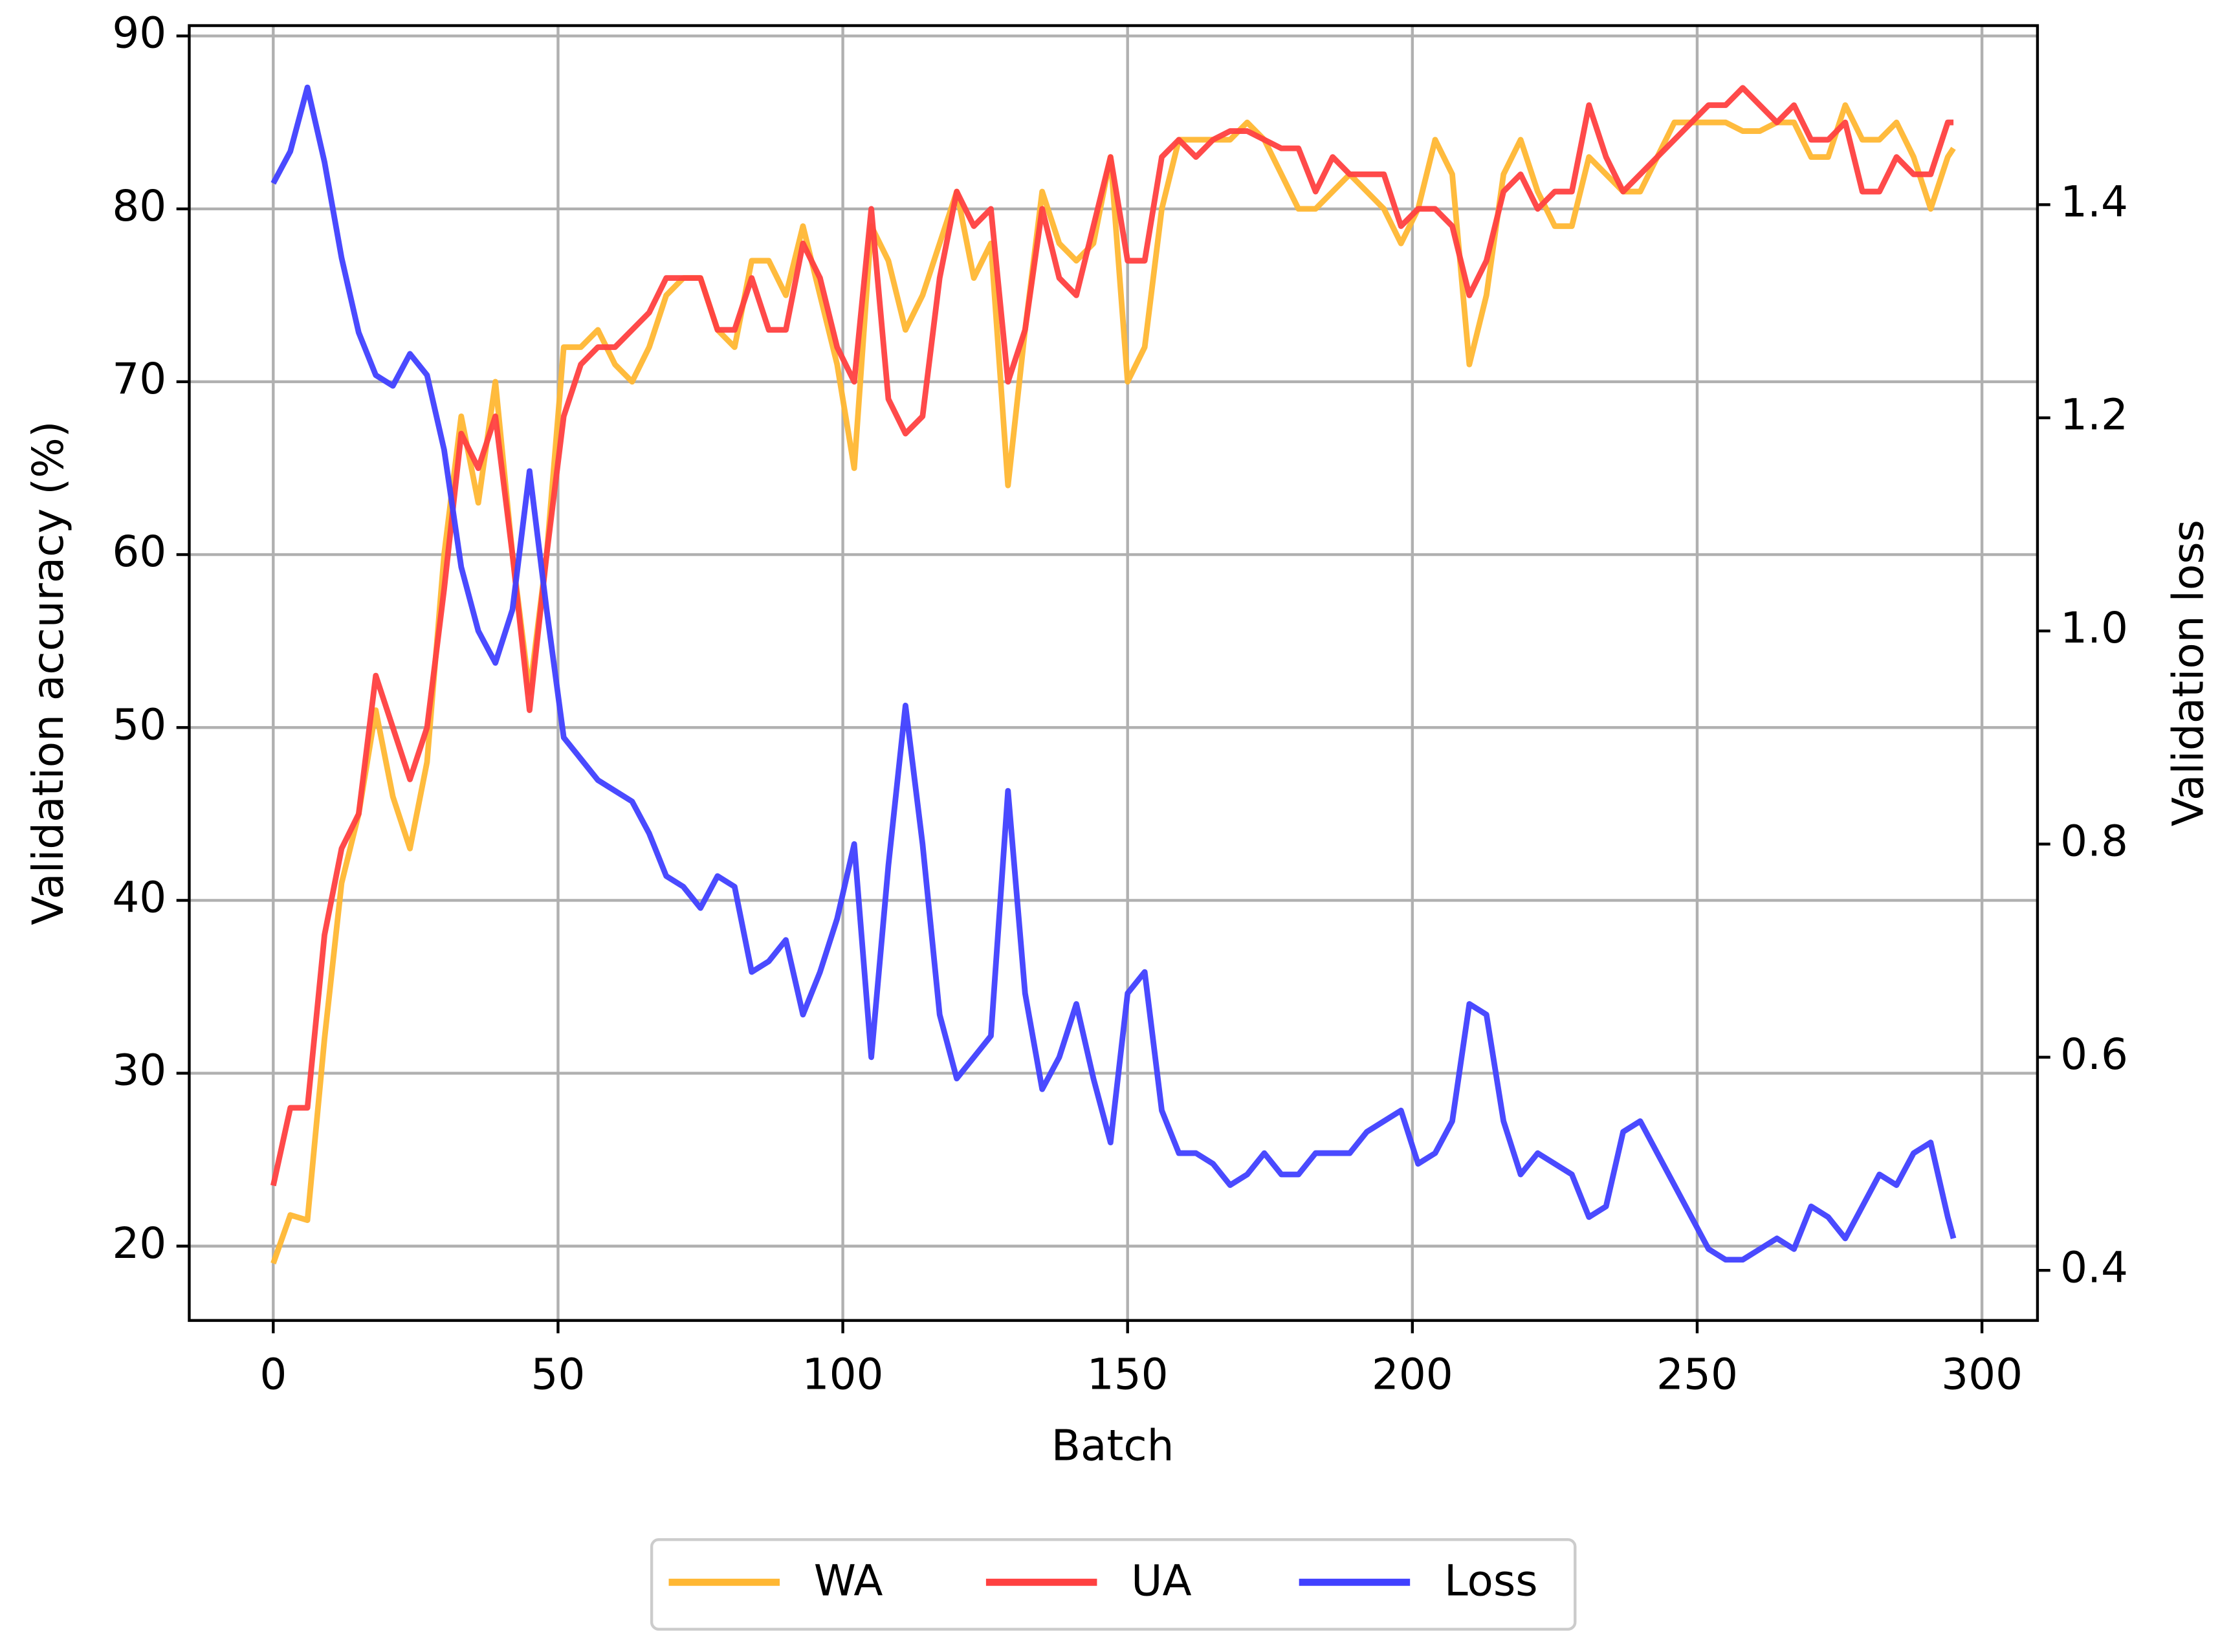 The image size is (2231, 1652). What do you see at coordinates (139, 206) in the screenshot?
I see `y-tick-label: 80` at bounding box center [139, 206].